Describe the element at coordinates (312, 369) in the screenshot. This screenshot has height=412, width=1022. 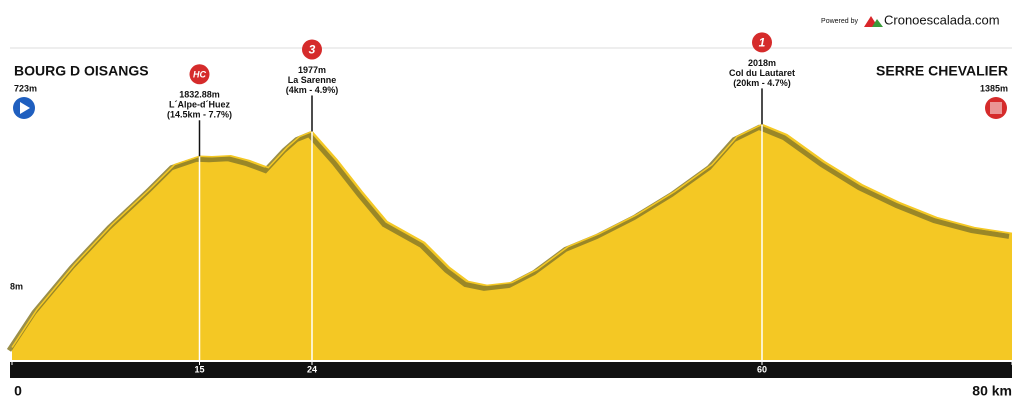
I see `x-tick-label: 24` at that location.